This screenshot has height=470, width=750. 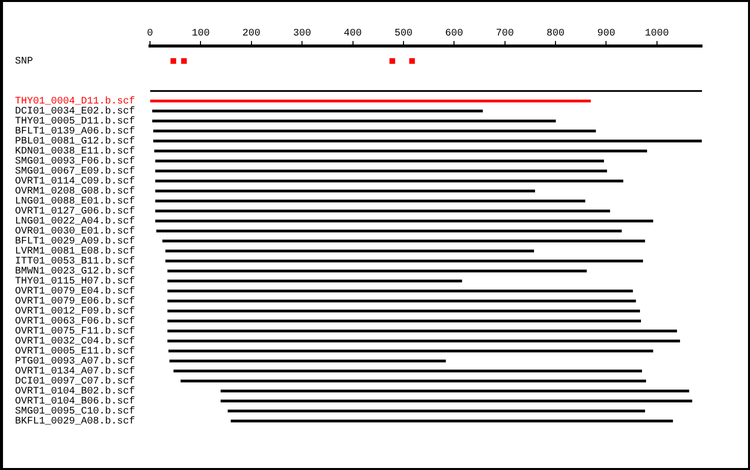 I want to click on x-tick-label: 700, so click(x=505, y=34).